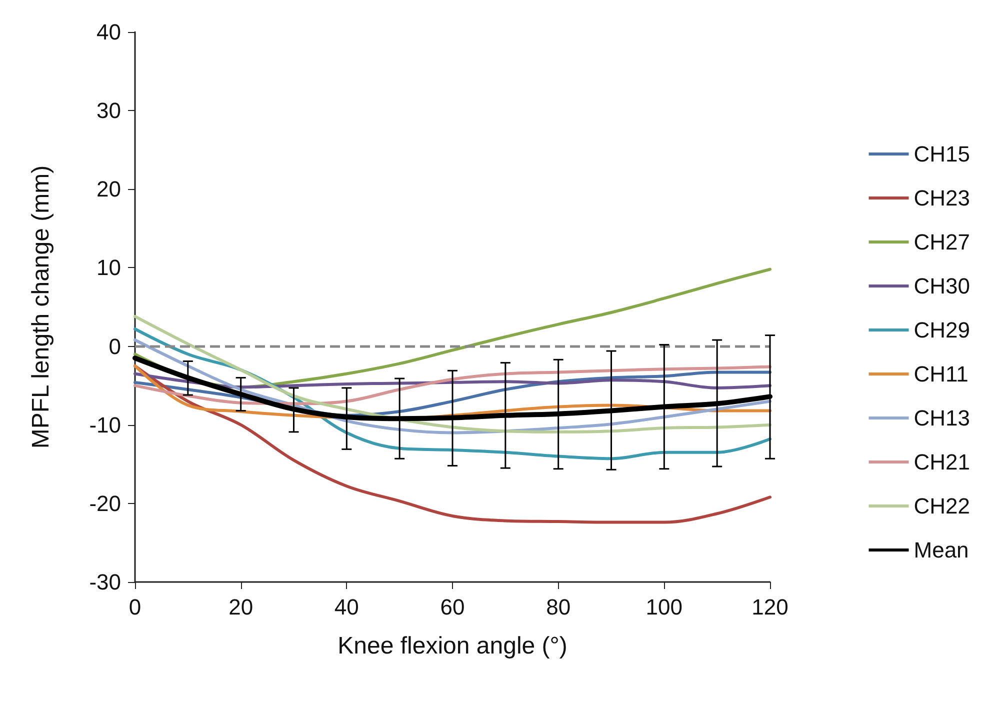 The width and height of the screenshot is (991, 704). Describe the element at coordinates (453, 646) in the screenshot. I see `x-axis-title: Knee flexion angle (°)` at that location.